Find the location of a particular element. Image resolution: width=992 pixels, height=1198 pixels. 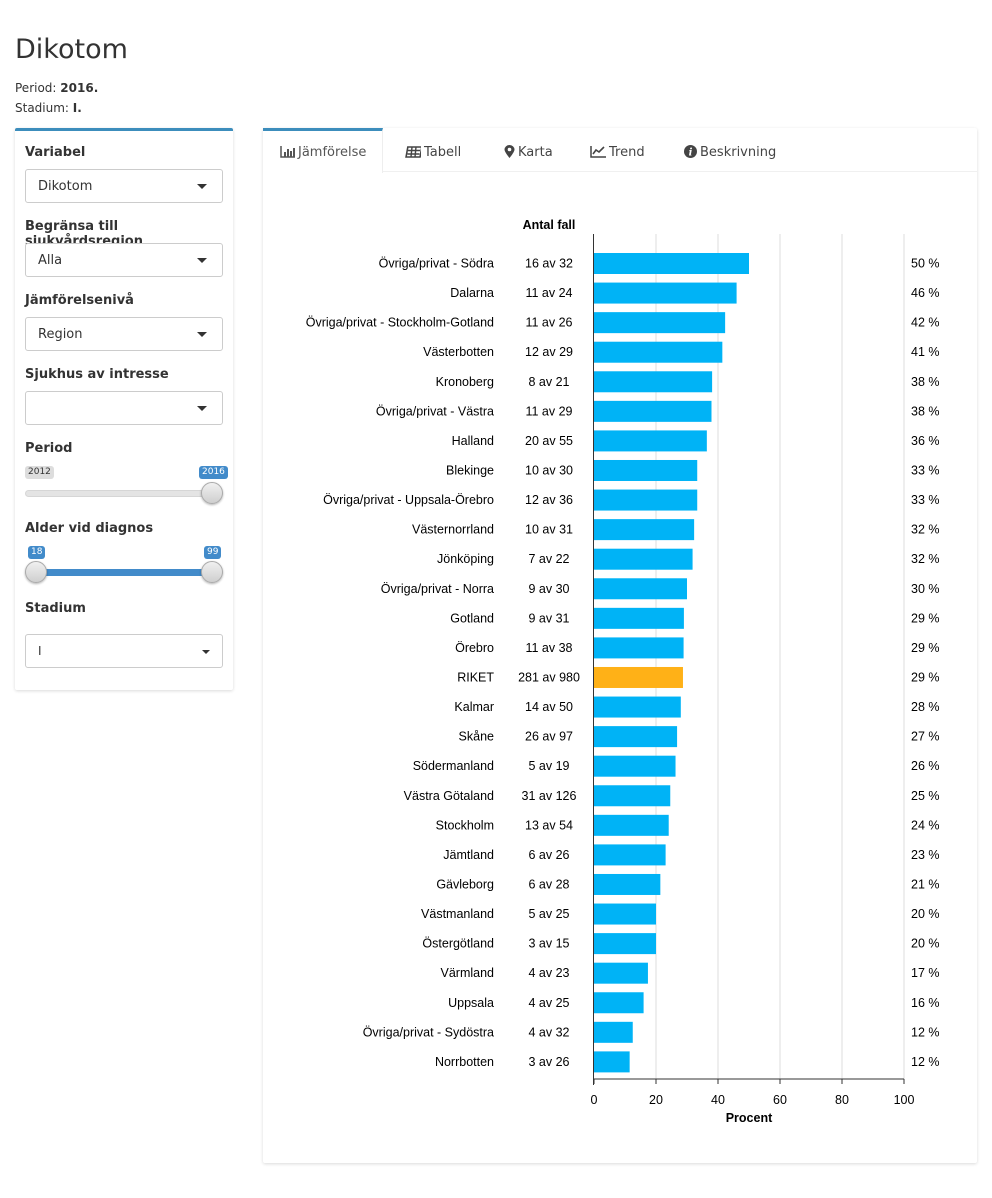

tab-trend: Trend is located at coordinates (617, 150).